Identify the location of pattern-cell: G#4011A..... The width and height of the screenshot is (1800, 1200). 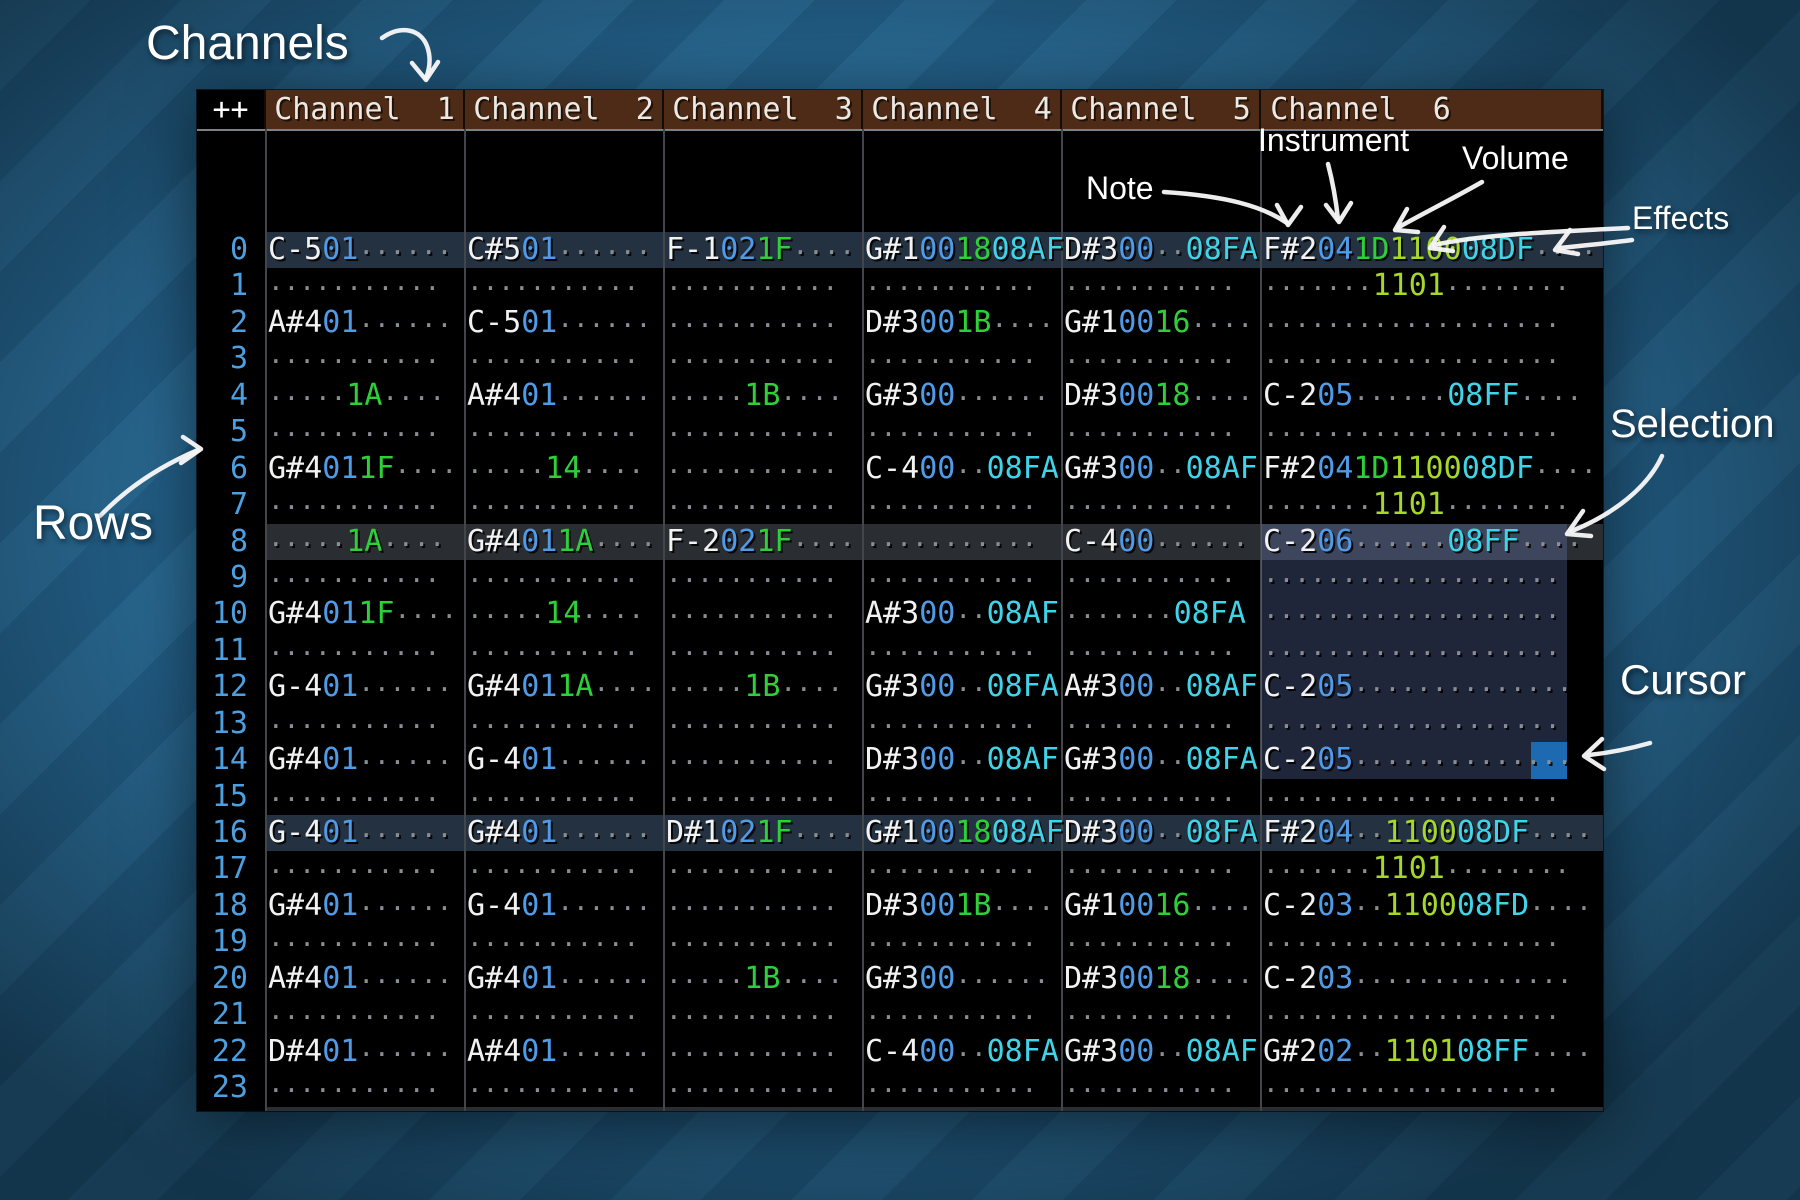
(564, 541).